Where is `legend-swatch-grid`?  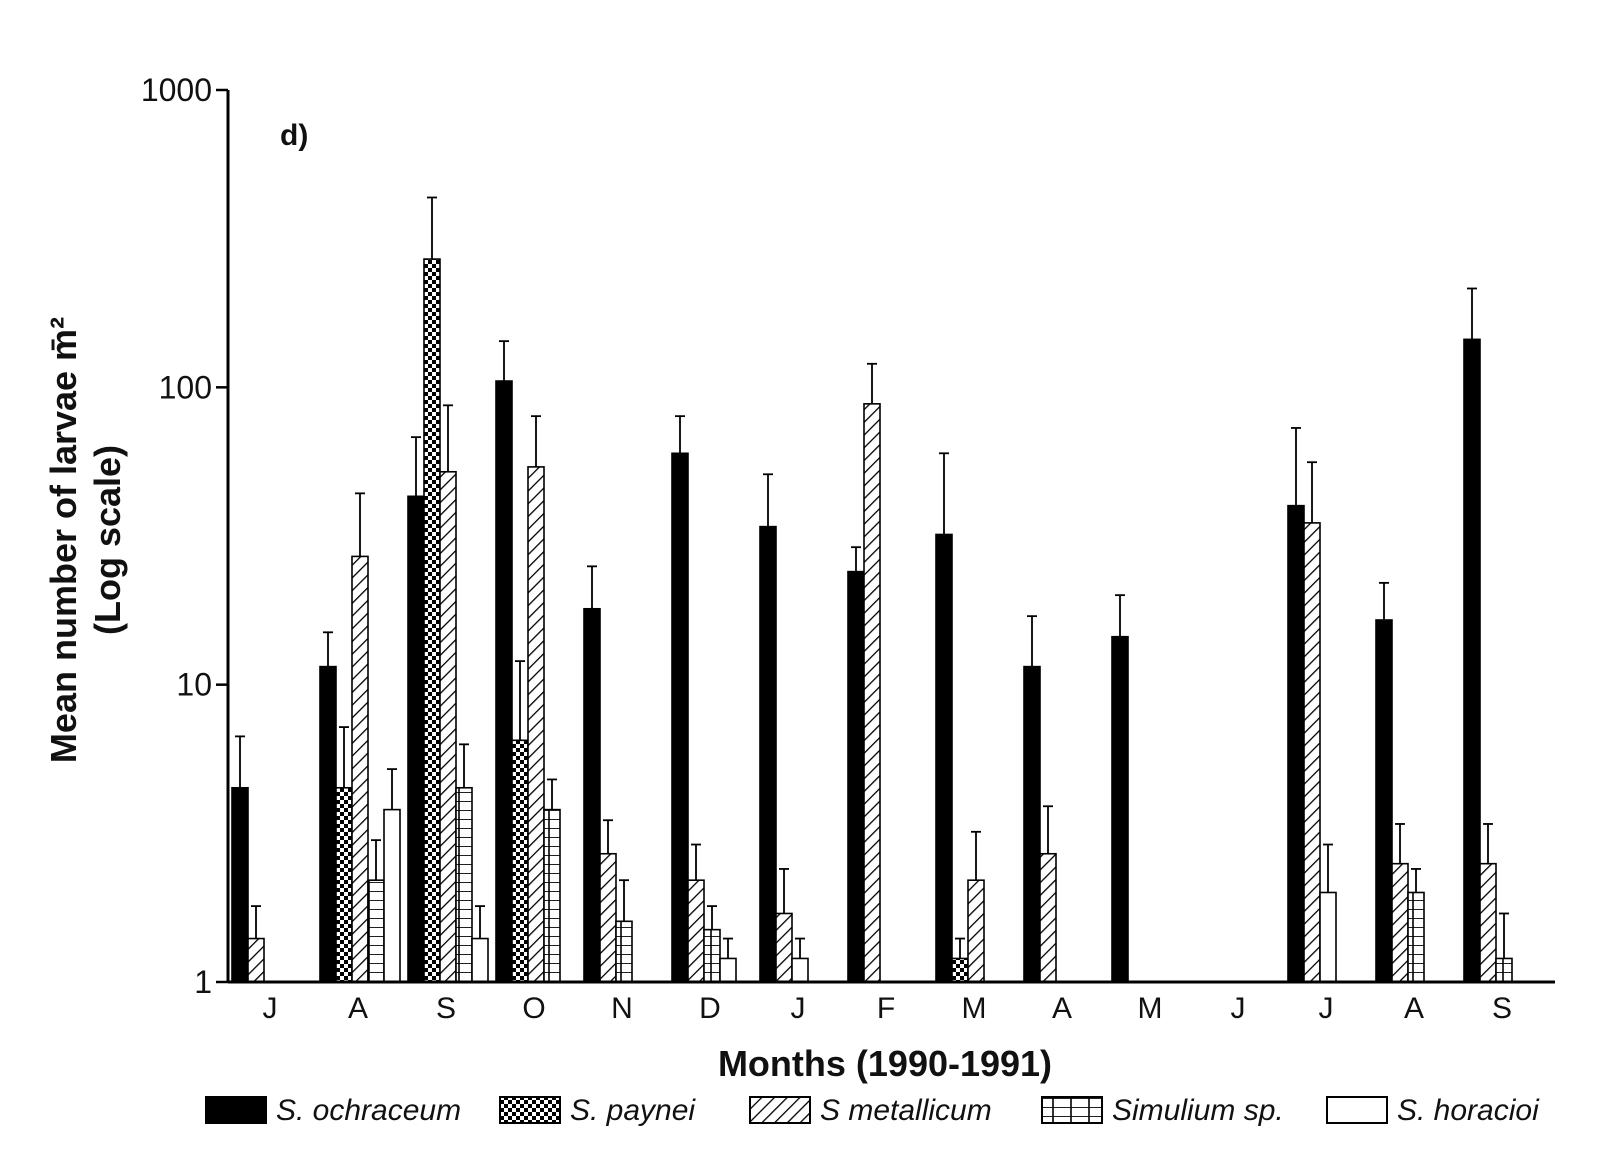 legend-swatch-grid is located at coordinates (1072, 1110).